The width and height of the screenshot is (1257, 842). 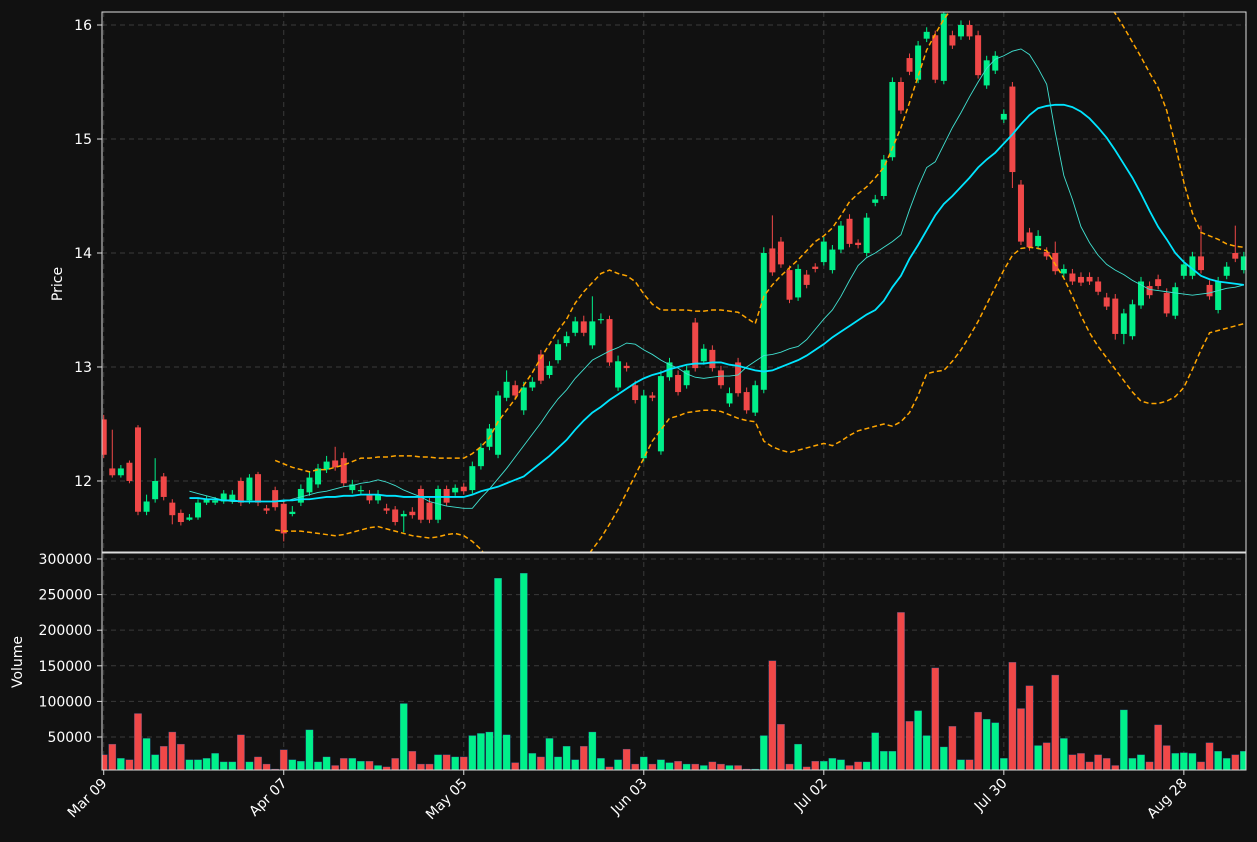 What do you see at coordinates (83, 254) in the screenshot?
I see `y-tick-label: 14` at bounding box center [83, 254].